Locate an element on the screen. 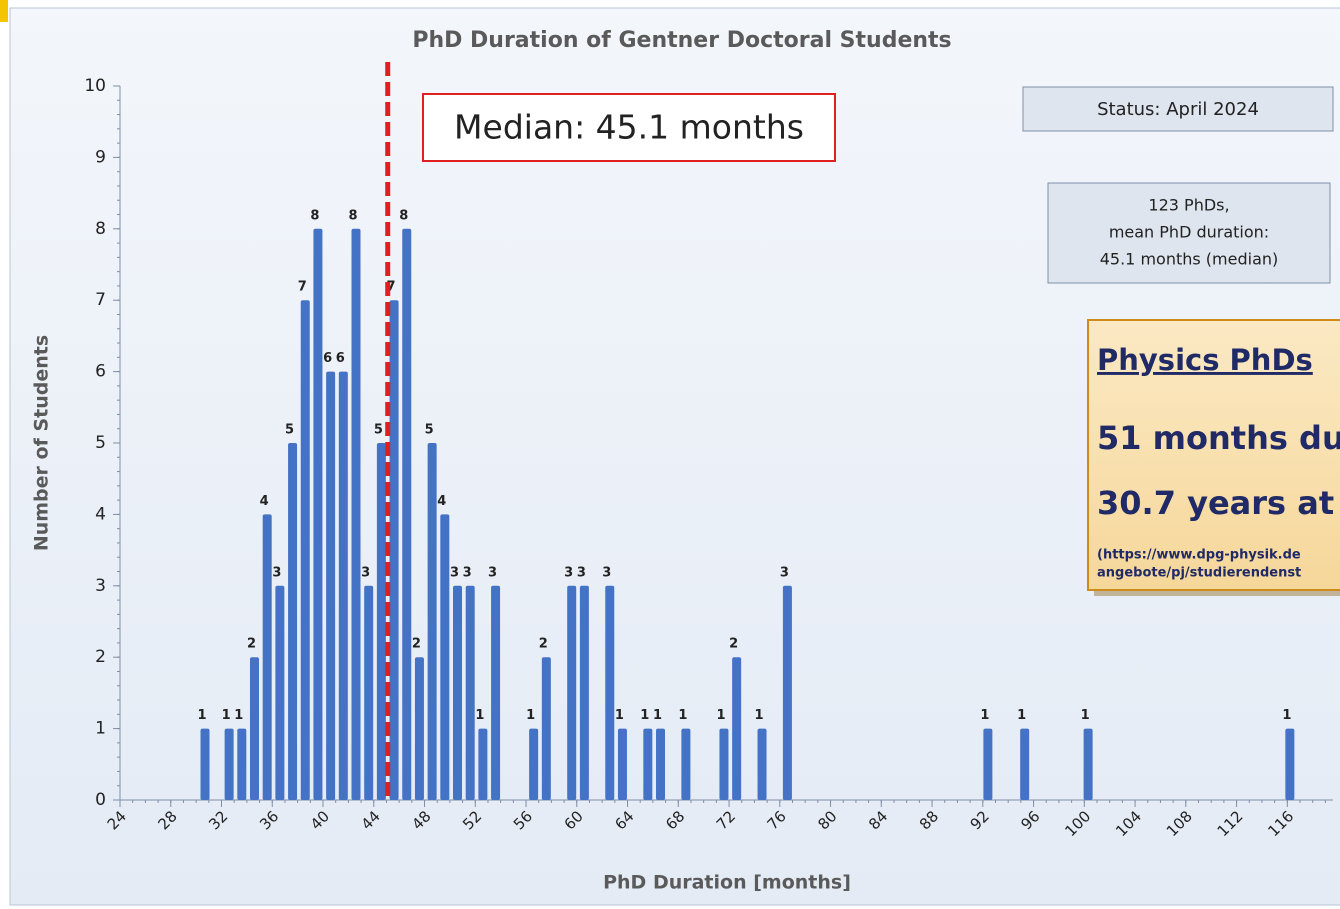 Image resolution: width=1340 pixels, height=909 pixels. y-tick-label: 6 is located at coordinates (100, 372).